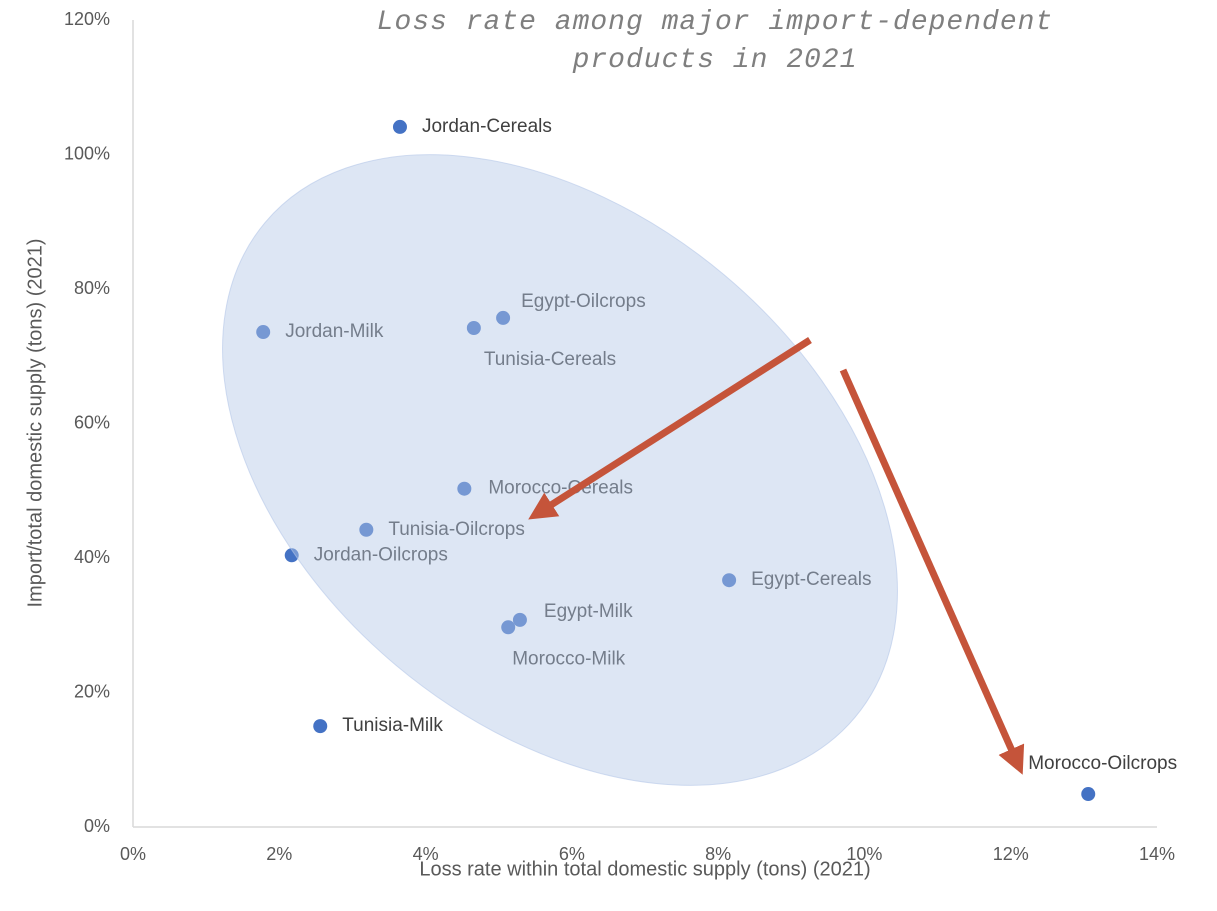 Image resolution: width=1217 pixels, height=911 pixels. What do you see at coordinates (1102, 763) in the screenshot?
I see `point-label: Morocco-Oilcrops` at bounding box center [1102, 763].